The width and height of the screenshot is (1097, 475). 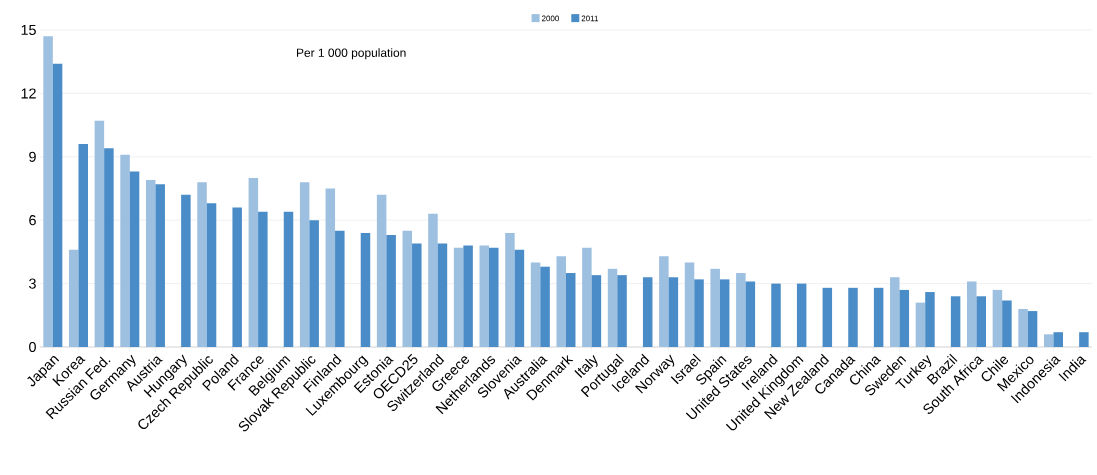 What do you see at coordinates (28, 29) in the screenshot?
I see `y-tick-label: 15` at bounding box center [28, 29].